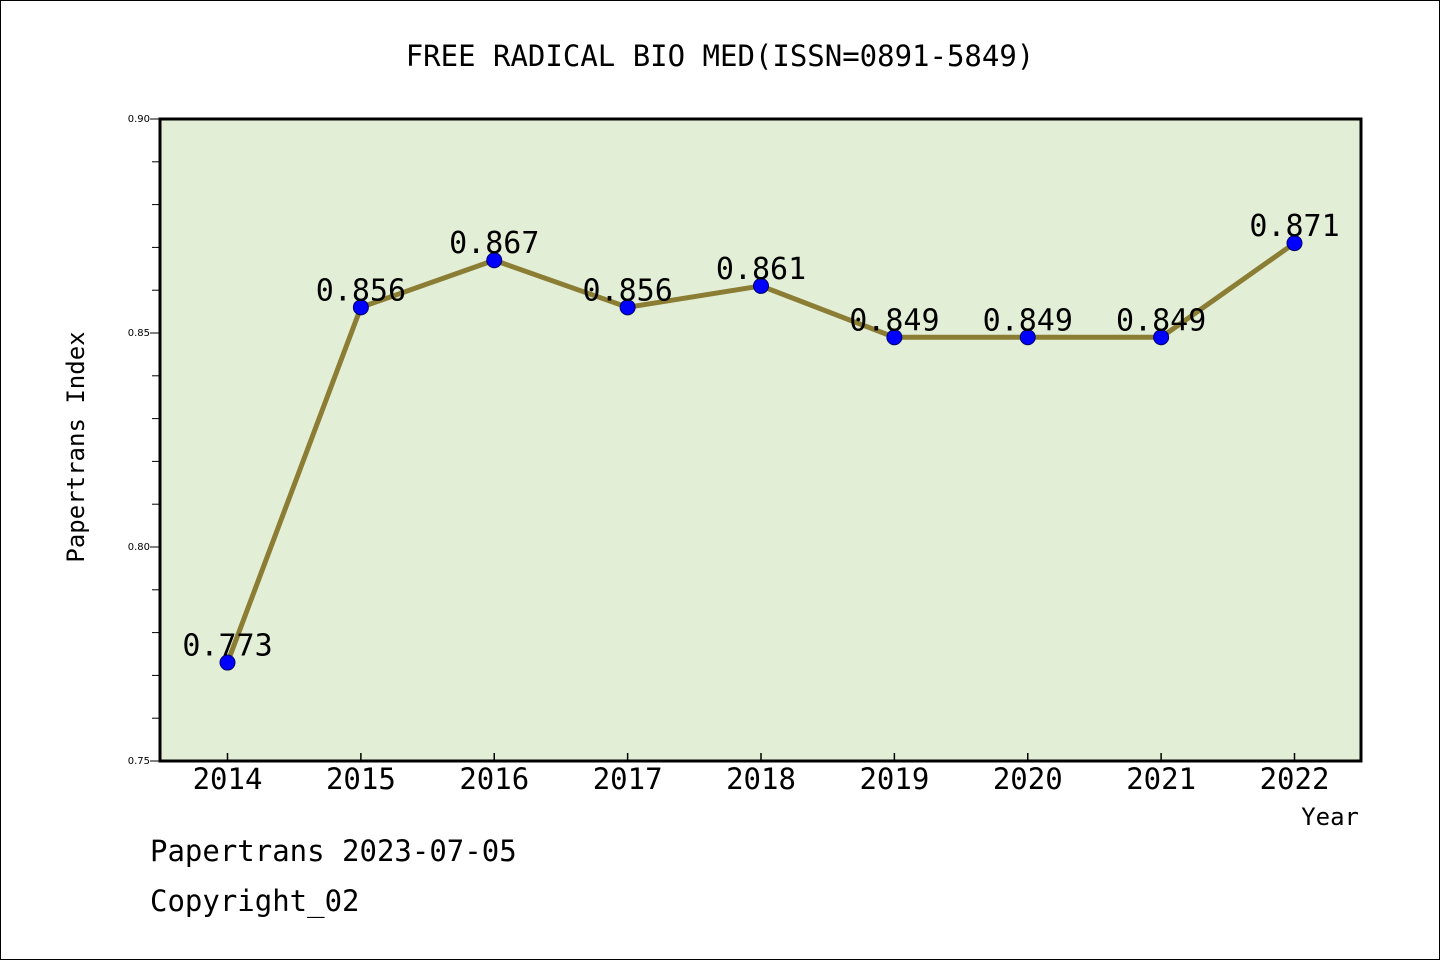  I want to click on x-tick-labels: 2014 2015 2016 2017 2018 2019 2020 2021 2022, so click(761, 779).